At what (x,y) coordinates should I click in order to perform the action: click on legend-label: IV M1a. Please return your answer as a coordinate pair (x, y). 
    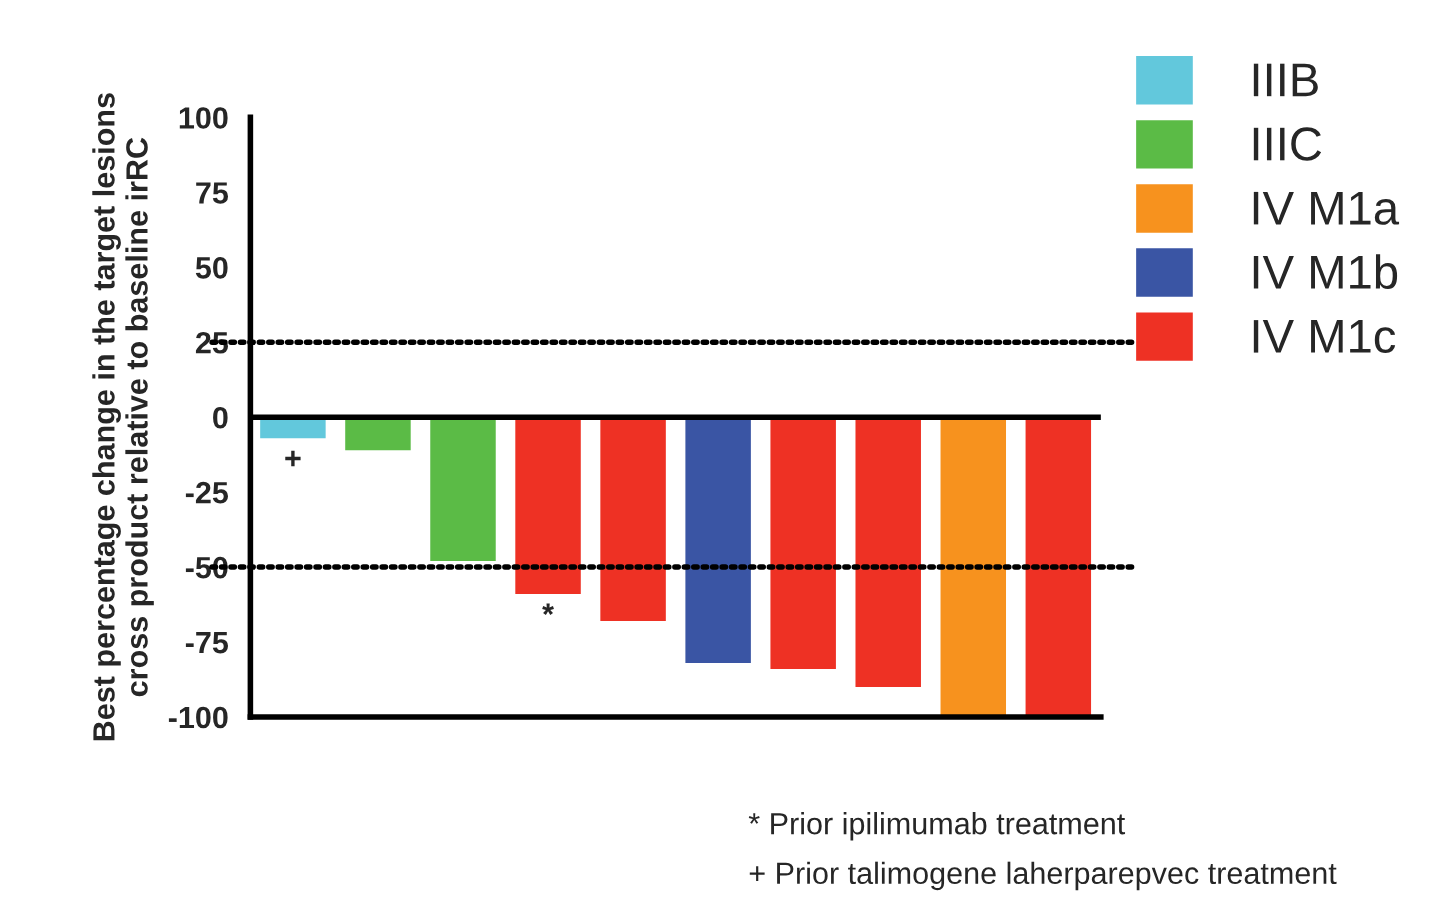
    Looking at the image, I should click on (1326, 208).